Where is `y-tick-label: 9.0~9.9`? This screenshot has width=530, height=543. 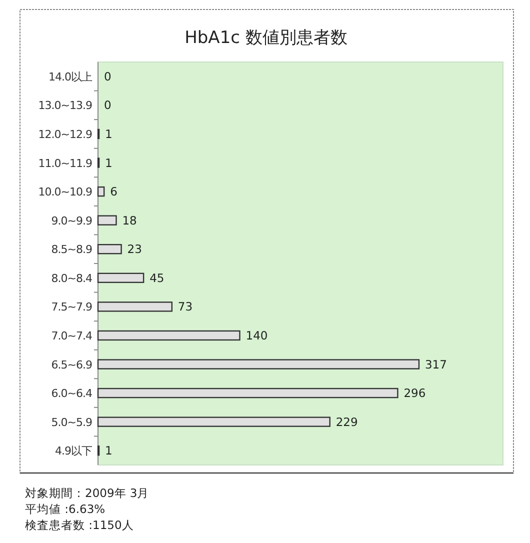
y-tick-label: 9.0~9.9 is located at coordinates (71, 221).